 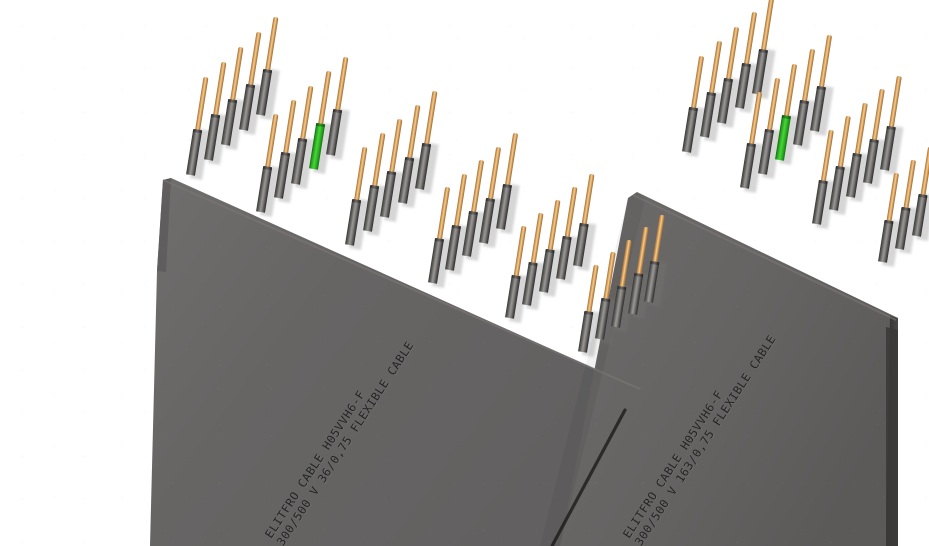 What do you see at coordinates (764, 257) in the screenshot?
I see `right-top-edge-highlight` at bounding box center [764, 257].